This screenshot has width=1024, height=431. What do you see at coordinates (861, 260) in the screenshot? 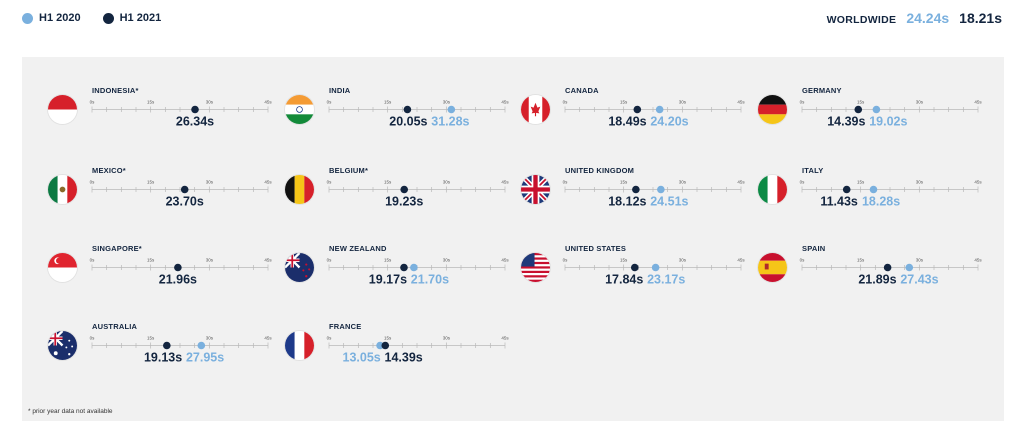
I see `tick-label-spain: 15s` at bounding box center [861, 260].